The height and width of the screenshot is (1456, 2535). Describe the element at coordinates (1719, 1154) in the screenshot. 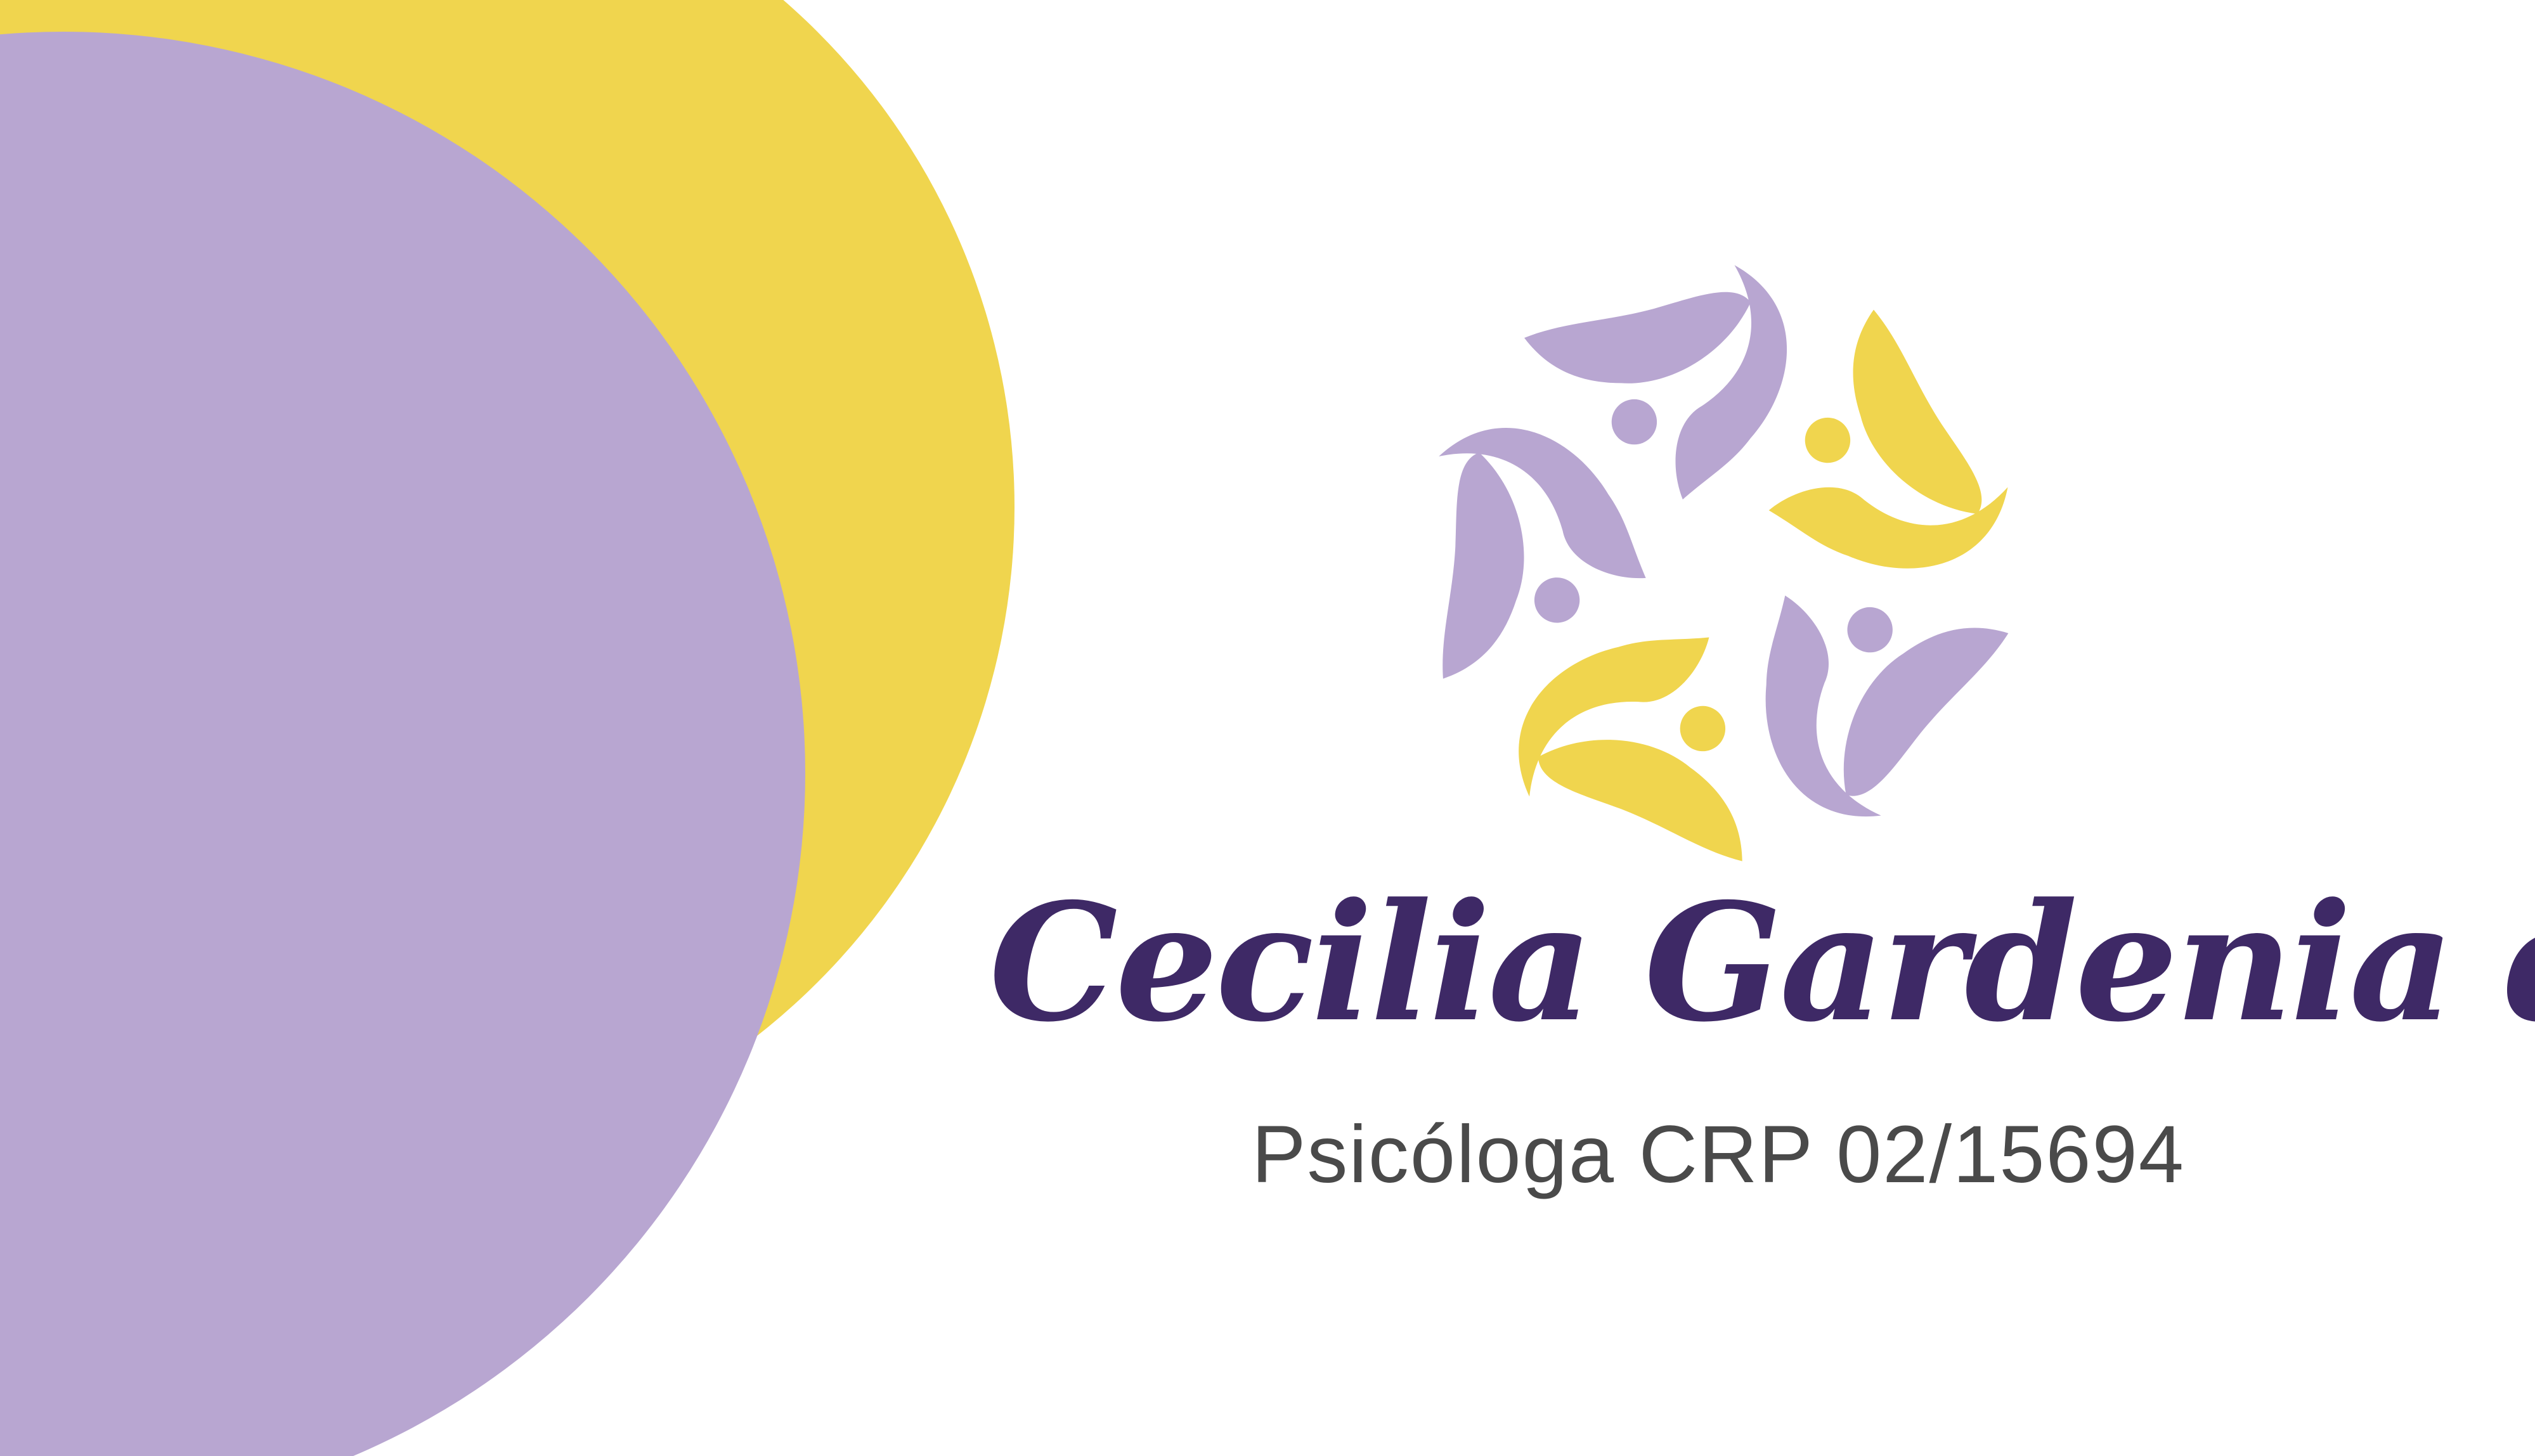

I see `profession-registration: Psicóloga CRP 02/15694` at that location.